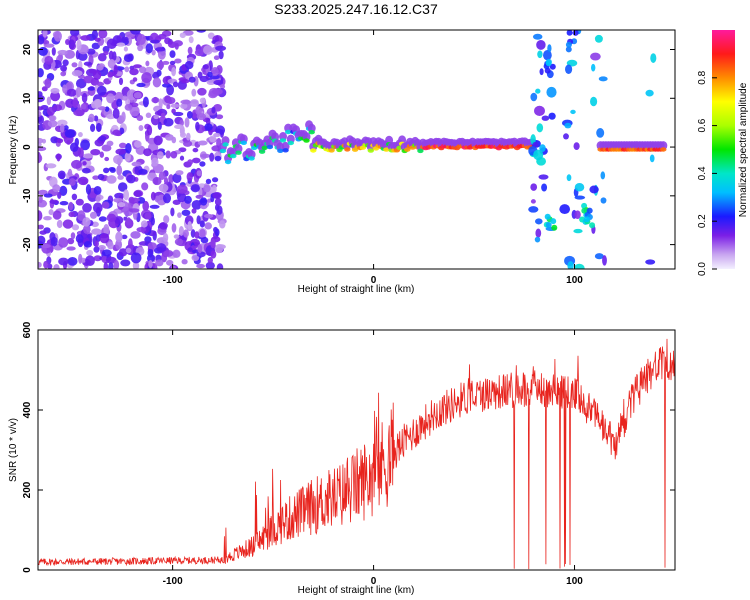 Image resolution: width=750 pixels, height=600 pixels. What do you see at coordinates (27, 50) in the screenshot?
I see `spectrogram-y-tick-label: 20` at bounding box center [27, 50].